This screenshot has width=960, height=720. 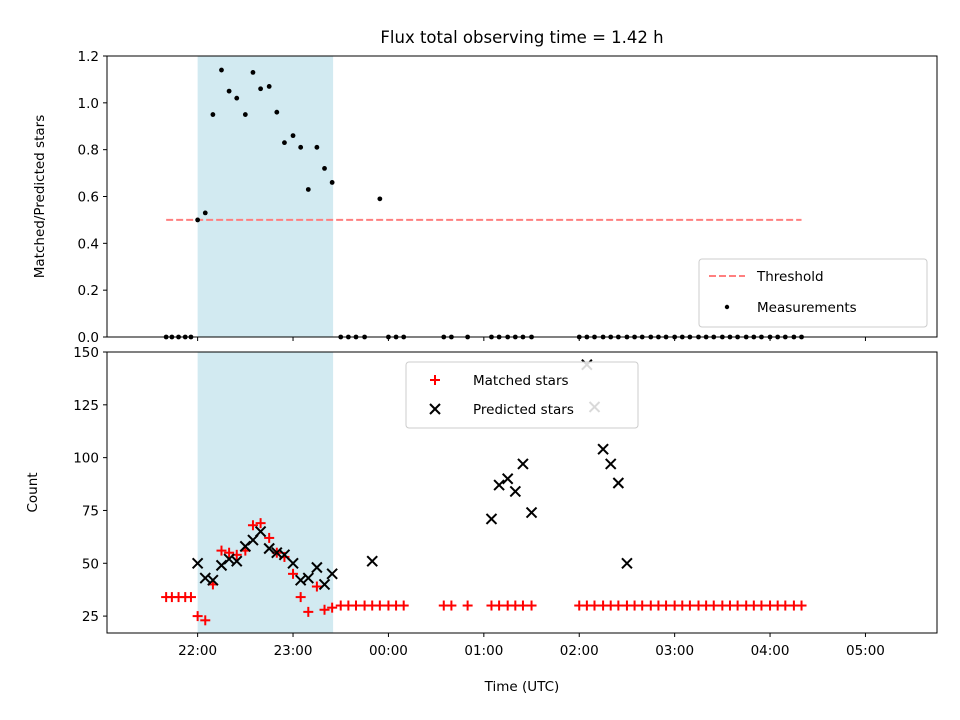 What do you see at coordinates (88, 151) in the screenshot?
I see `y-tick-label: 0.8` at bounding box center [88, 151].